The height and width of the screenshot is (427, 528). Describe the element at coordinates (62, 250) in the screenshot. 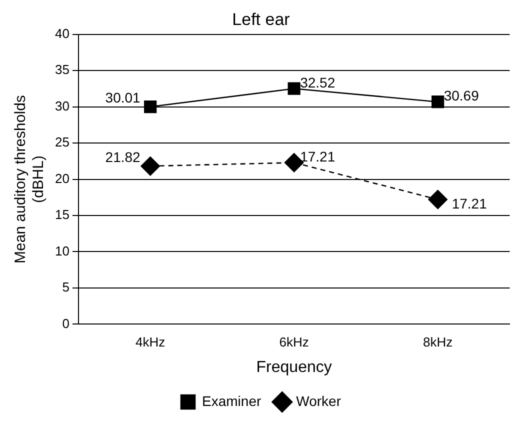

I see `y-tick-label: 10` at that location.